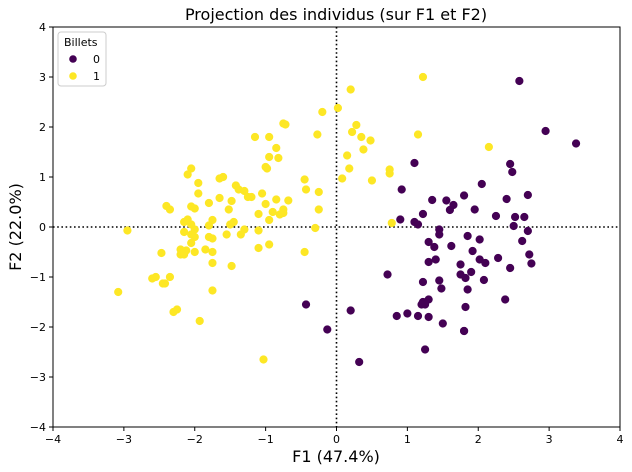 This screenshot has height=472, width=632. What do you see at coordinates (38, 277) in the screenshot?
I see `y-tick-label: −1` at bounding box center [38, 277].